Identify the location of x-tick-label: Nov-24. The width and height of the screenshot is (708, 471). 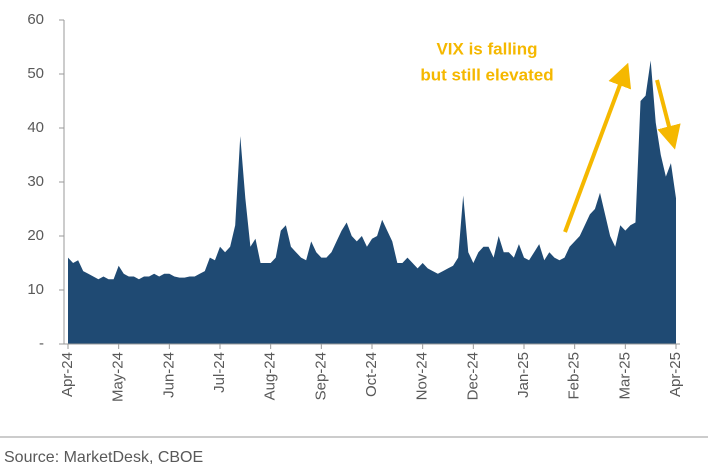
(422, 376).